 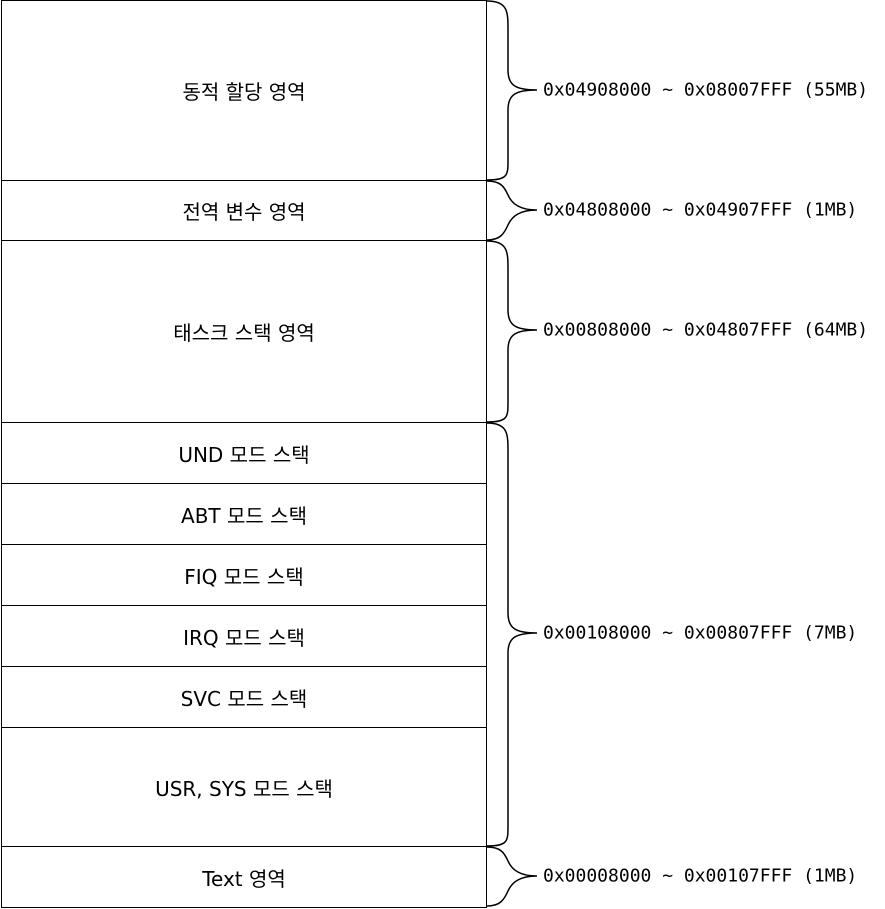 What do you see at coordinates (244, 92) in the screenshot?
I see `region-label: 동적 할당 영역` at bounding box center [244, 92].